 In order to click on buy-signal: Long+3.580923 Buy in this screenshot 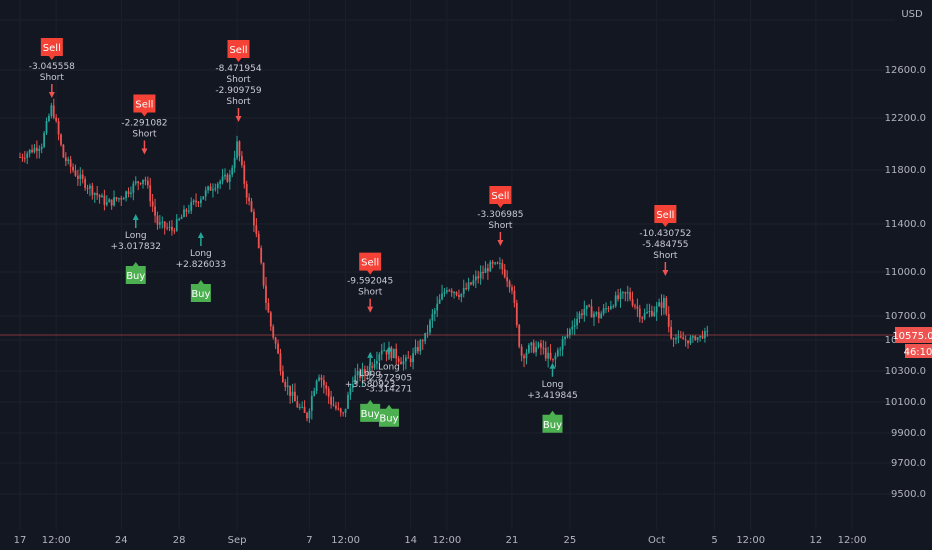, I will do `click(370, 386)`.